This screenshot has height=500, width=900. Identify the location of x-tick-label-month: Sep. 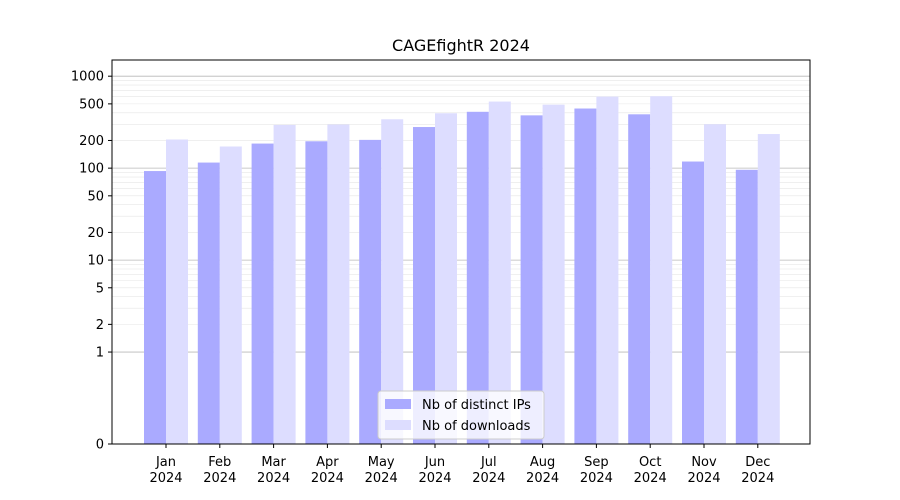
(596, 462).